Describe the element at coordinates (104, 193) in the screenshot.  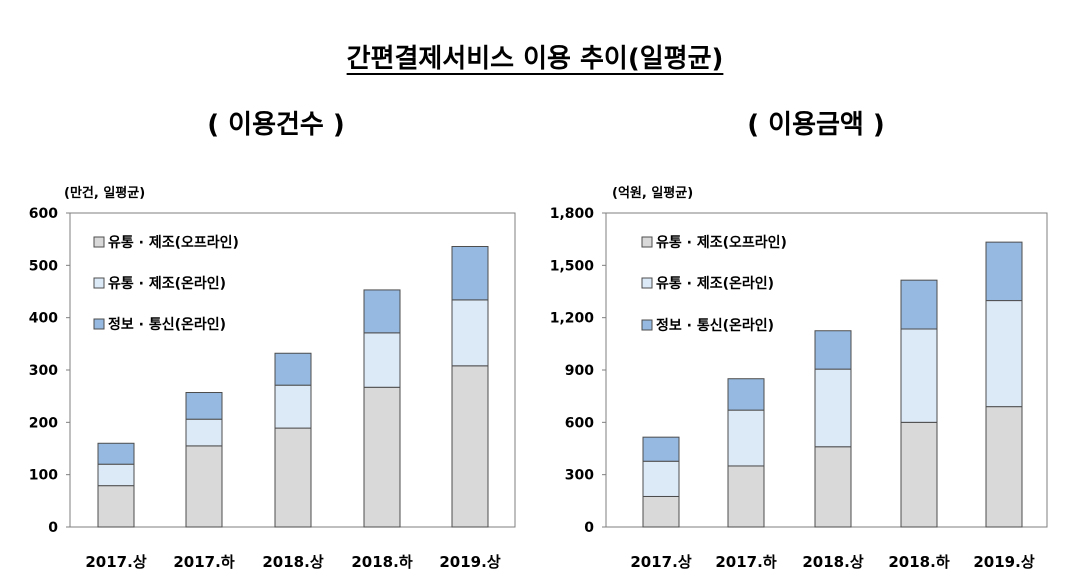
I see `unit-label: (만건, 일평균)` at that location.